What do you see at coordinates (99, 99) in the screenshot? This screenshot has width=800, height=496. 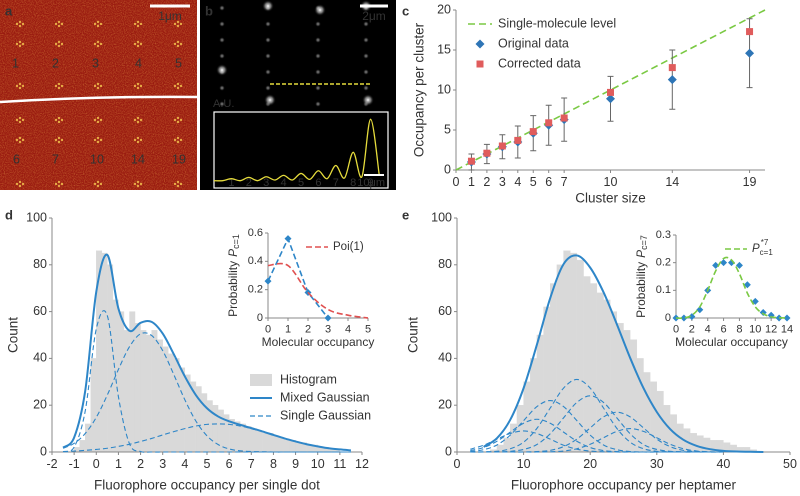 I see `divider` at bounding box center [99, 99].